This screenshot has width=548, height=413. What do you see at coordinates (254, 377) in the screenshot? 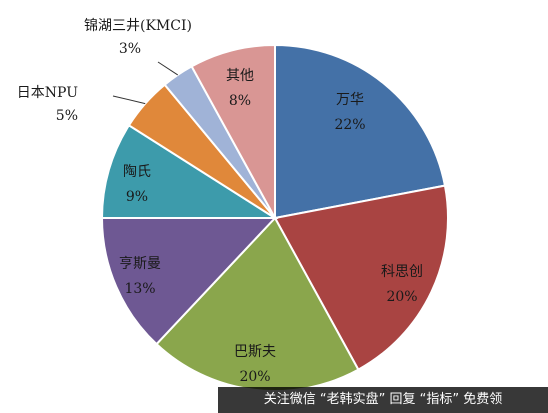
I see `slice-percent-2: 20%` at bounding box center [254, 377].